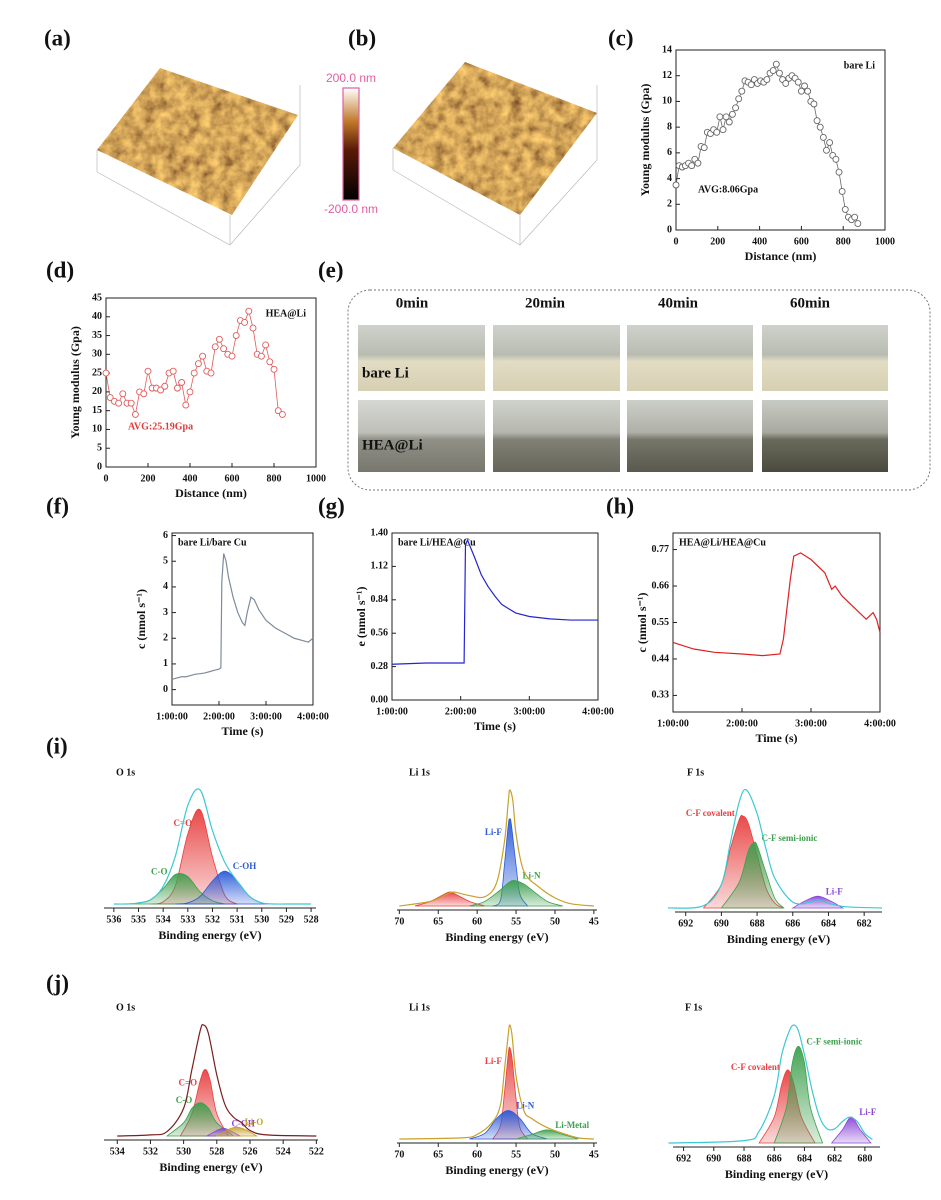  I want to click on annotation: bare Li/HEA@Cu, so click(437, 542).